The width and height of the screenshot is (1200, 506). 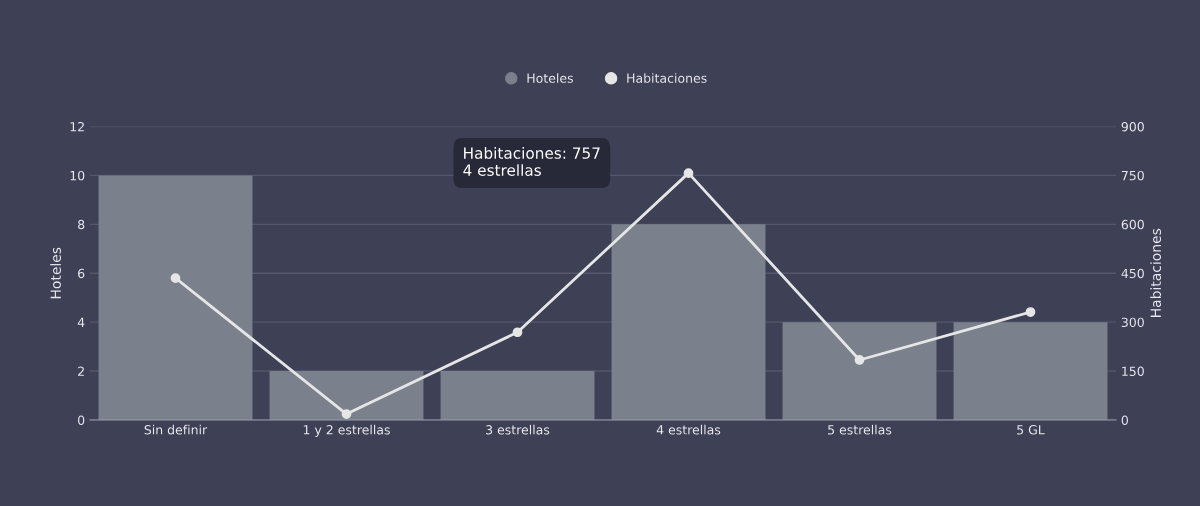 I want to click on x-tick-label: 5 GL, so click(x=1031, y=430).